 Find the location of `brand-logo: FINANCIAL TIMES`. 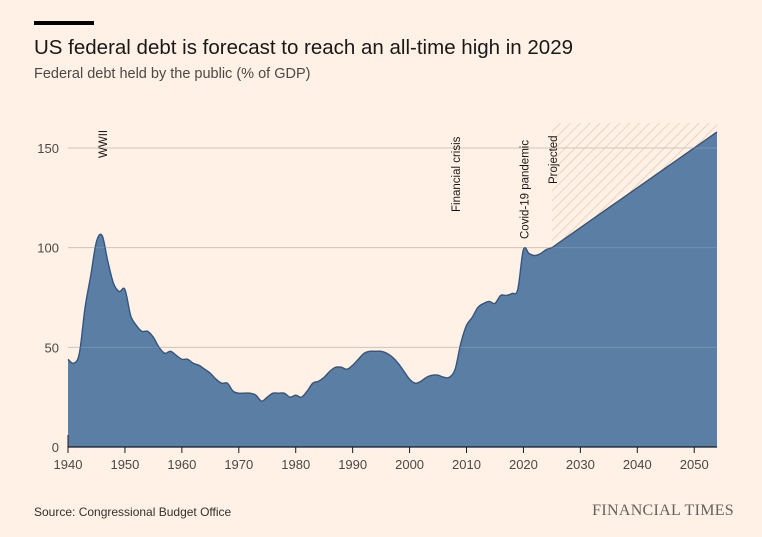

brand-logo: FINANCIAL TIMES is located at coordinates (663, 510).